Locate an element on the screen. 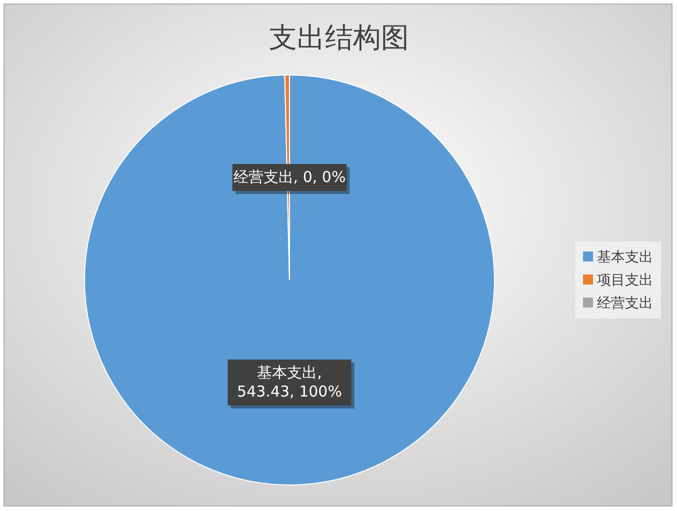 This screenshot has height=511, width=677. data-label: 基本支出, 543.43, 100% is located at coordinates (289, 382).